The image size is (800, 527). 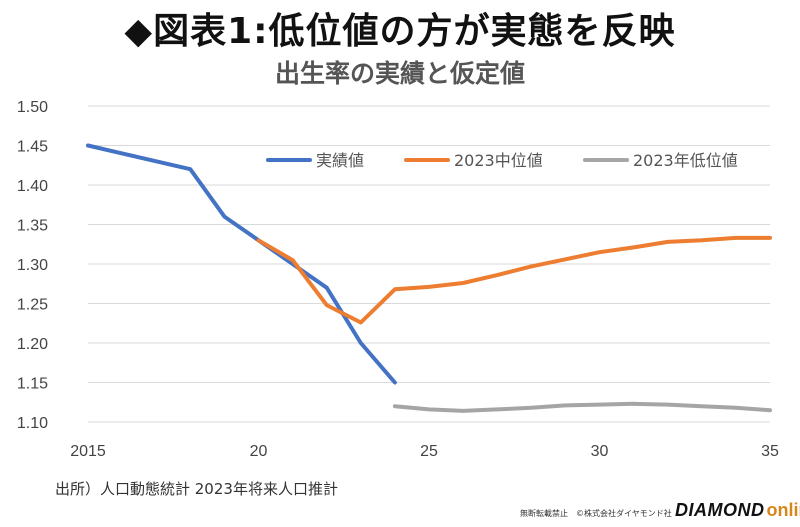 What do you see at coordinates (720, 510) in the screenshot?
I see `logo-text-diamond: DIAMOND` at bounding box center [720, 510].